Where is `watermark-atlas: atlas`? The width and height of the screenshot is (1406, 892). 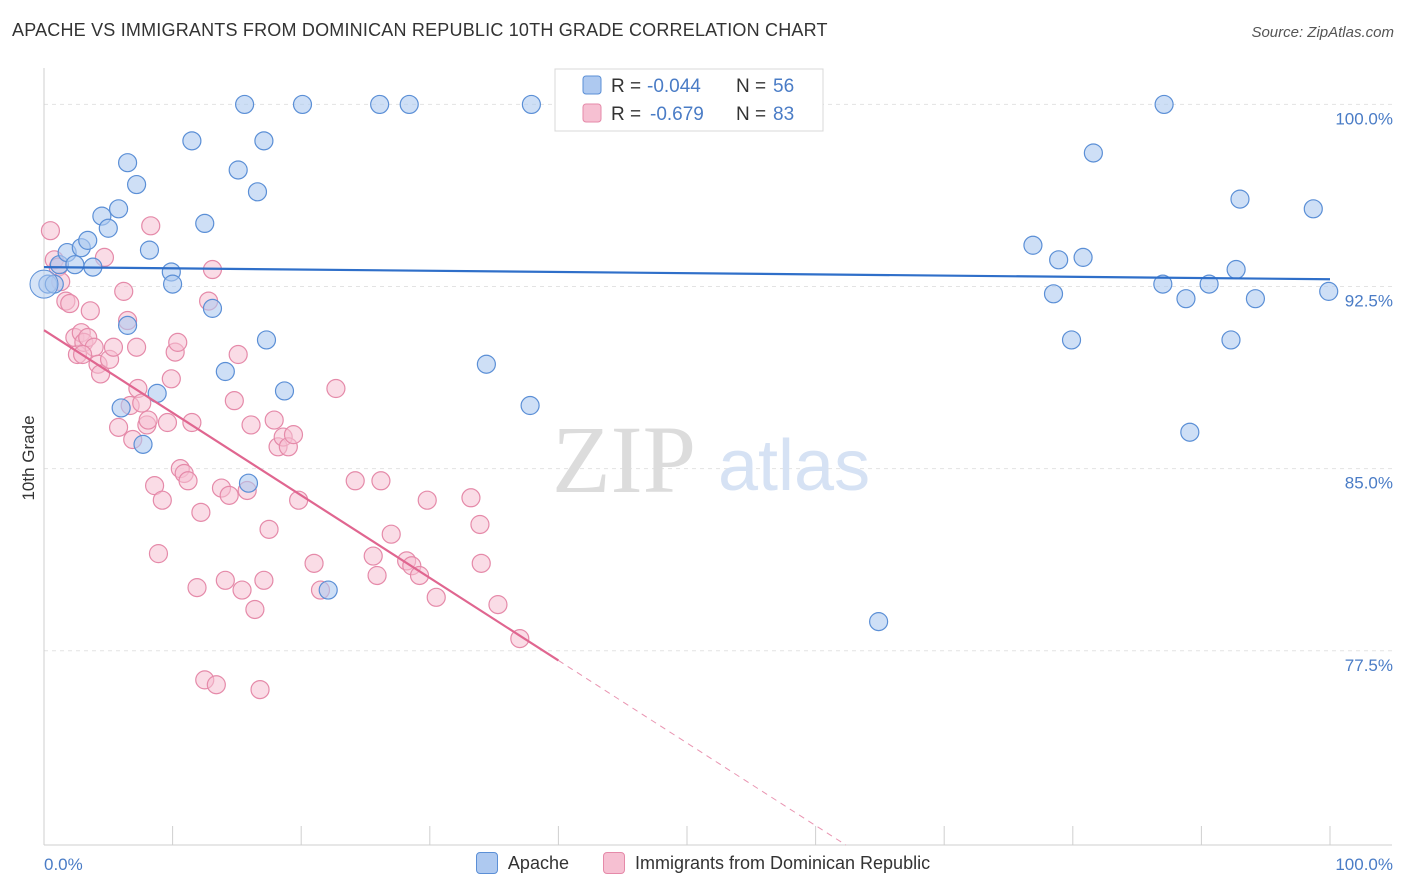
watermark-atlas: atlas is located at coordinates (794, 466).